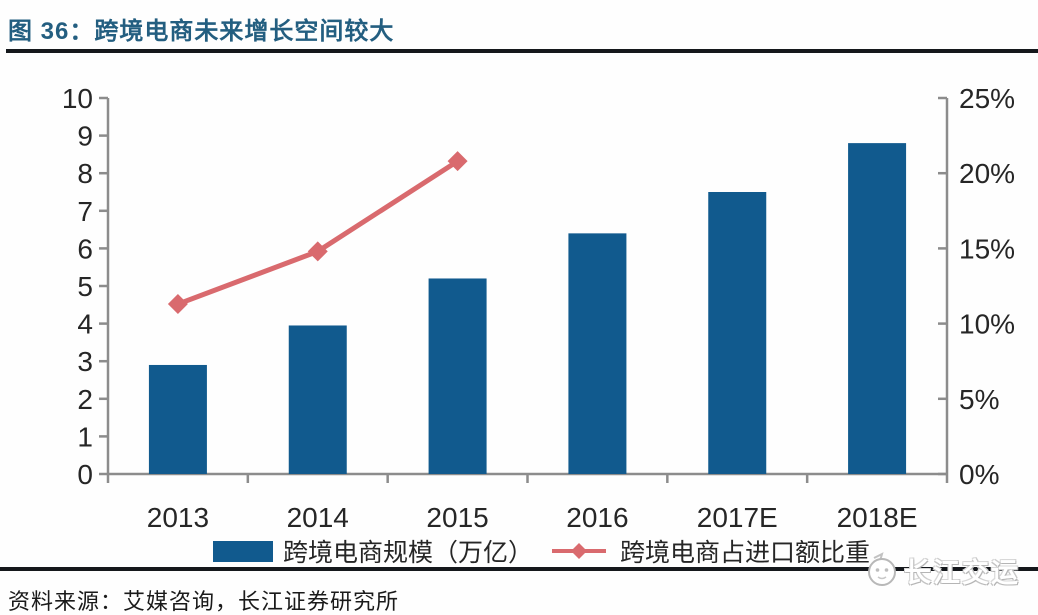 This screenshot has height=615, width=1038. Describe the element at coordinates (85, 436) in the screenshot. I see `left-axis-tick-label: 1` at that location.